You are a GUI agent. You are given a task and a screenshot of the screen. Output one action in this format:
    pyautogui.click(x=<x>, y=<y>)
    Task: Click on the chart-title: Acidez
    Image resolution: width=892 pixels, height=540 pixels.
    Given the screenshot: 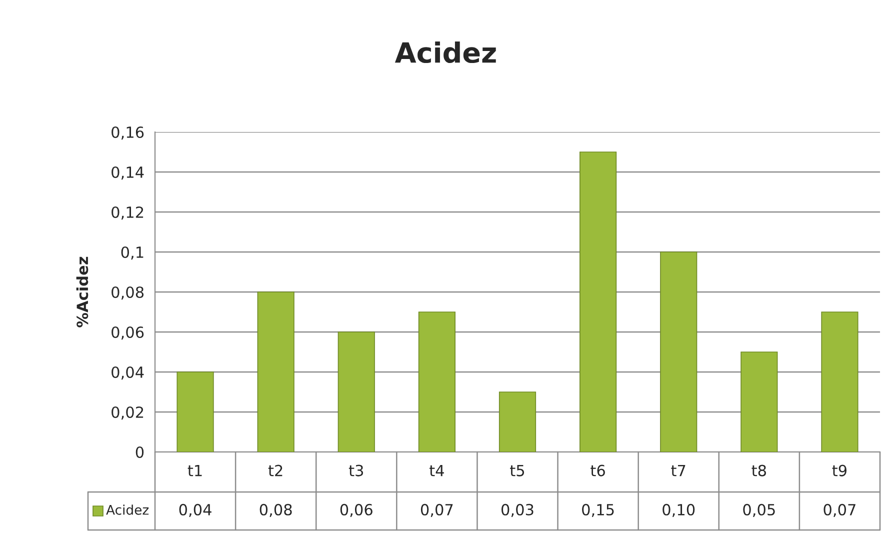 What is the action you would take?
    pyautogui.click(x=445, y=53)
    